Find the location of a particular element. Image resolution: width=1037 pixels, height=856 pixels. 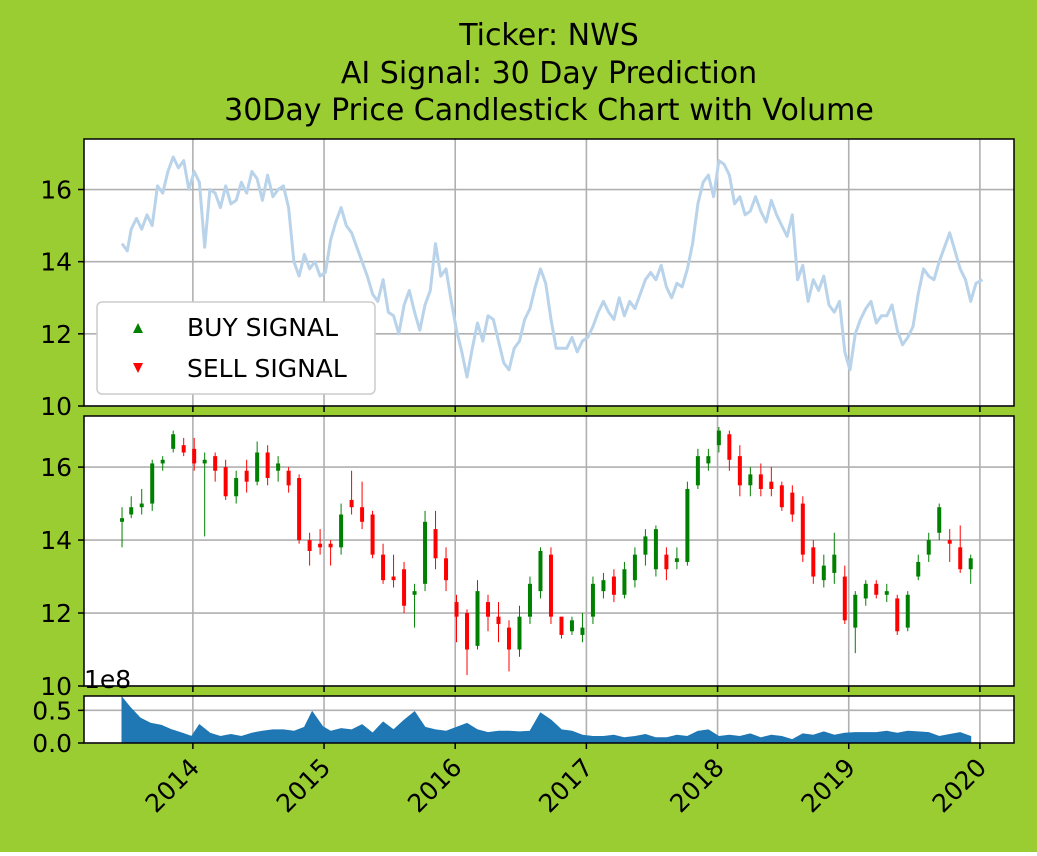

candle-ytick-label: 16 is located at coordinates (56, 467).